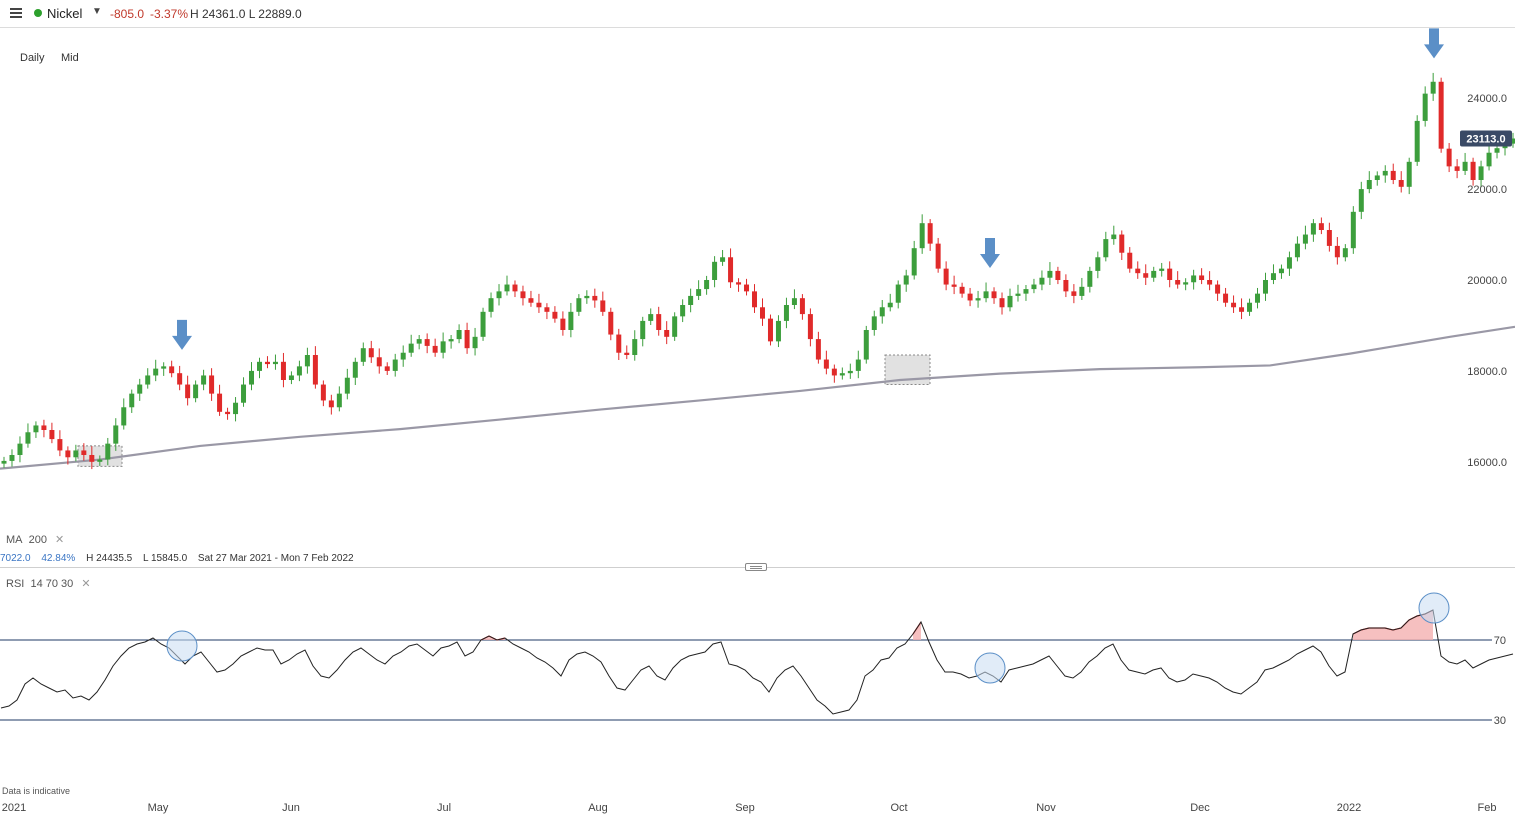 The width and height of the screenshot is (1515, 816). Describe the element at coordinates (1349, 808) in the screenshot. I see `time-axis-label: 2022` at that location.